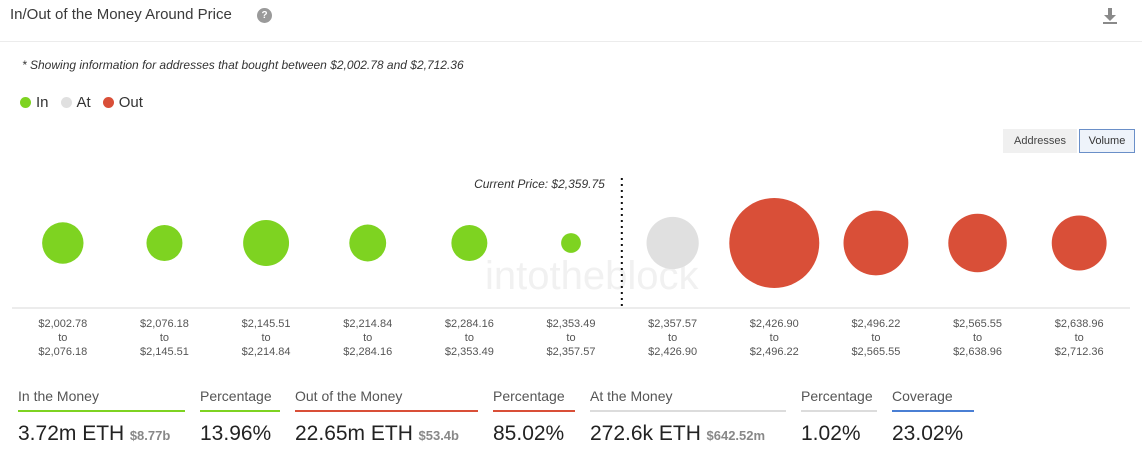  I want to click on tick-label-to-word-9: to, so click(977, 338).